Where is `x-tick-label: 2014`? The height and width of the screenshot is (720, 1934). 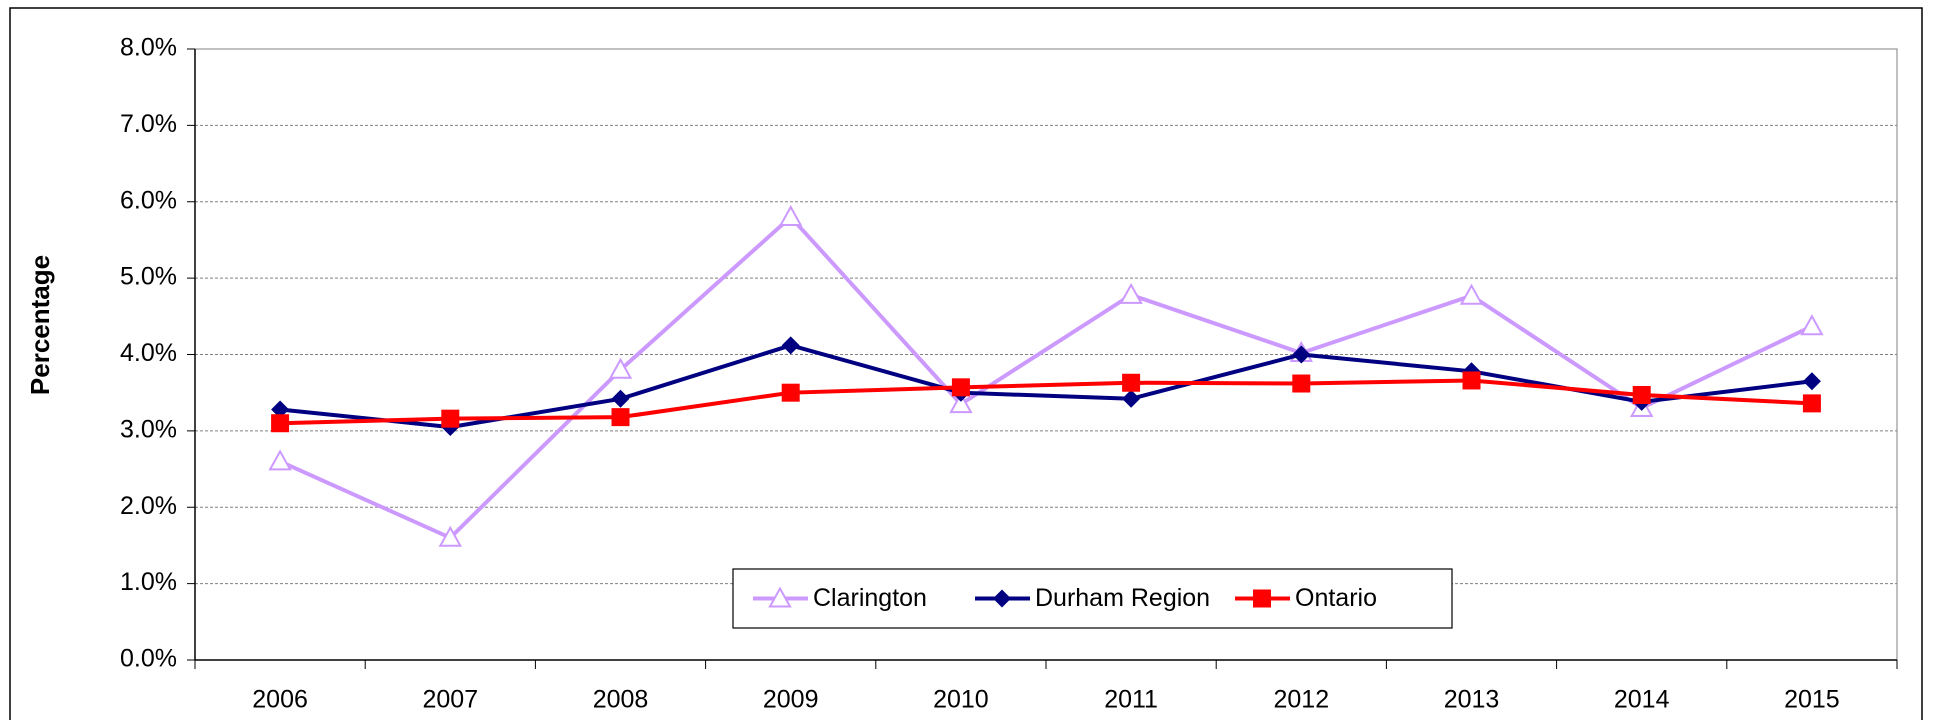
x-tick-label: 2014 is located at coordinates (1642, 700).